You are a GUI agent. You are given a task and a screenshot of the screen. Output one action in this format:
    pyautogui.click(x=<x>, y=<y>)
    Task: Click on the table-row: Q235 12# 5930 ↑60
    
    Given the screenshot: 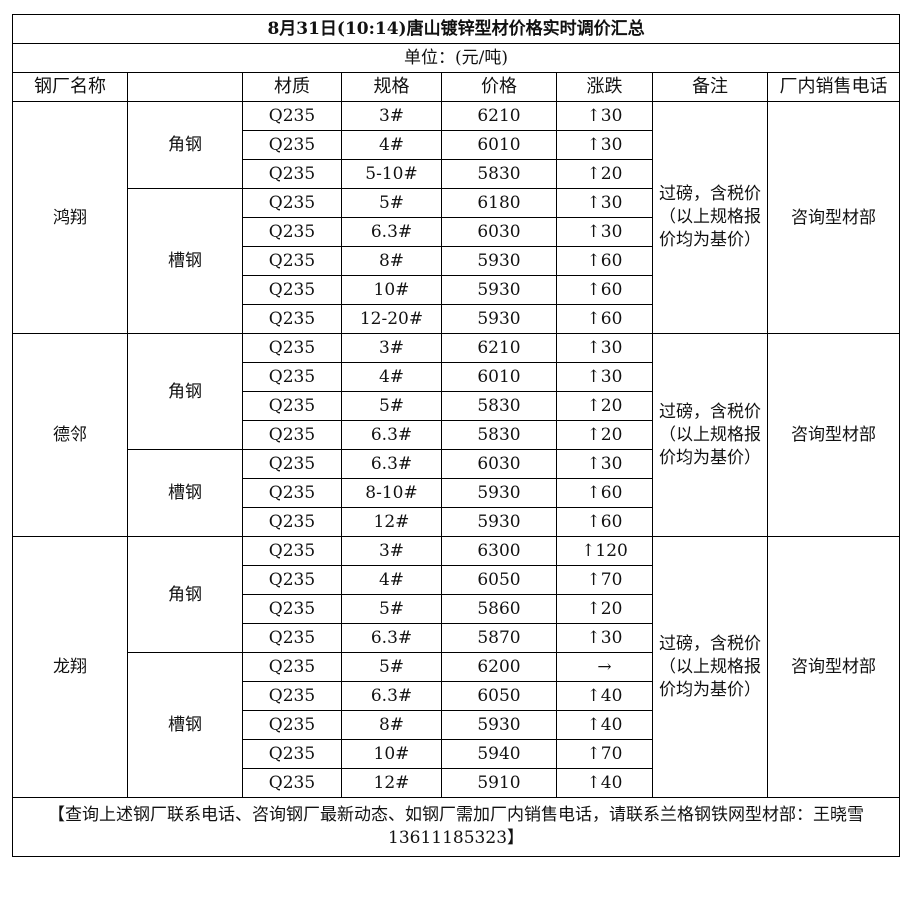 What is the action you would take?
    pyautogui.click(x=456, y=522)
    